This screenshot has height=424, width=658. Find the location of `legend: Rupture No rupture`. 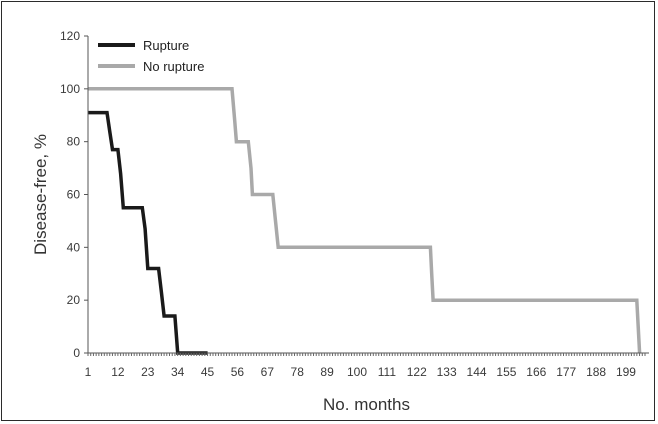

legend: Rupture No rupture is located at coordinates (151, 56).